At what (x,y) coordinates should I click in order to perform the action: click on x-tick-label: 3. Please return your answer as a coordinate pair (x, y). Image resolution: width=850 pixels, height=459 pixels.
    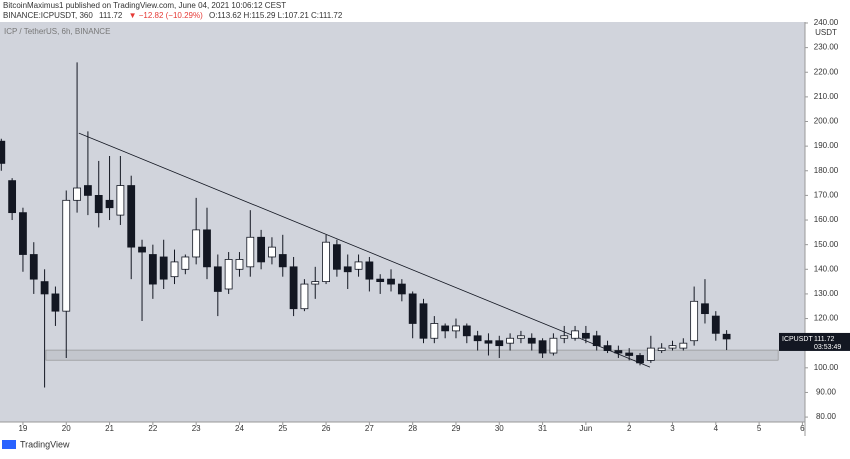
    Looking at the image, I should click on (672, 428).